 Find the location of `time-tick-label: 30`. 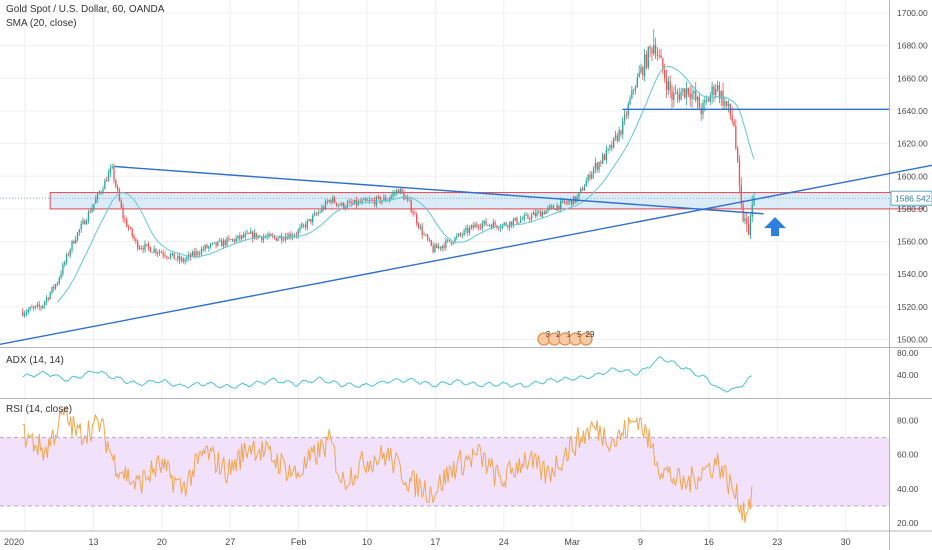

time-tick-label: 30 is located at coordinates (846, 542).